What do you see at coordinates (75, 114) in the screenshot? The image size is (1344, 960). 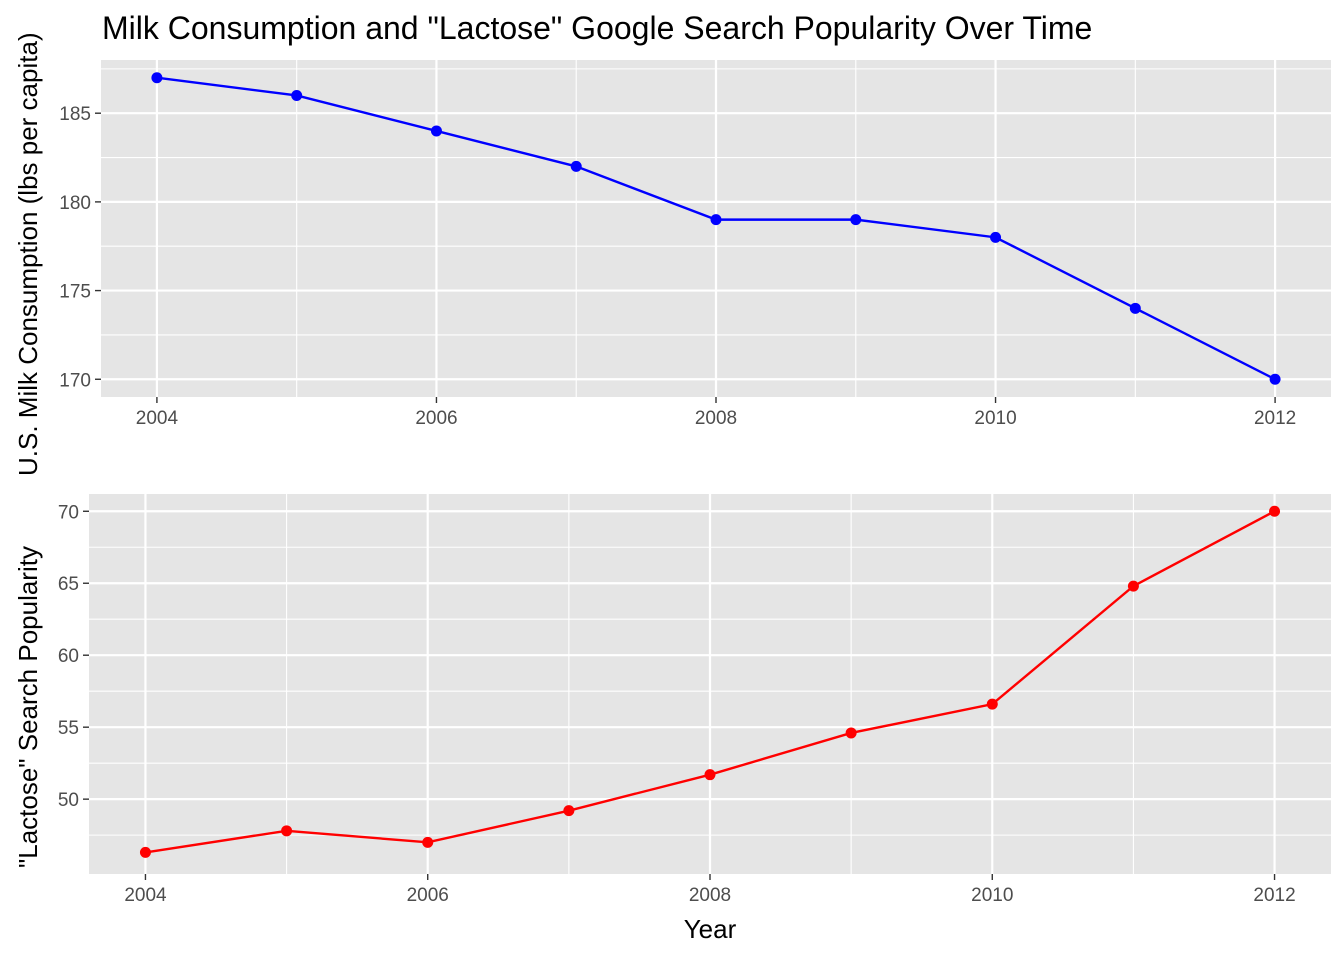 I see `top-panel-y-tick-label: 185` at bounding box center [75, 114].